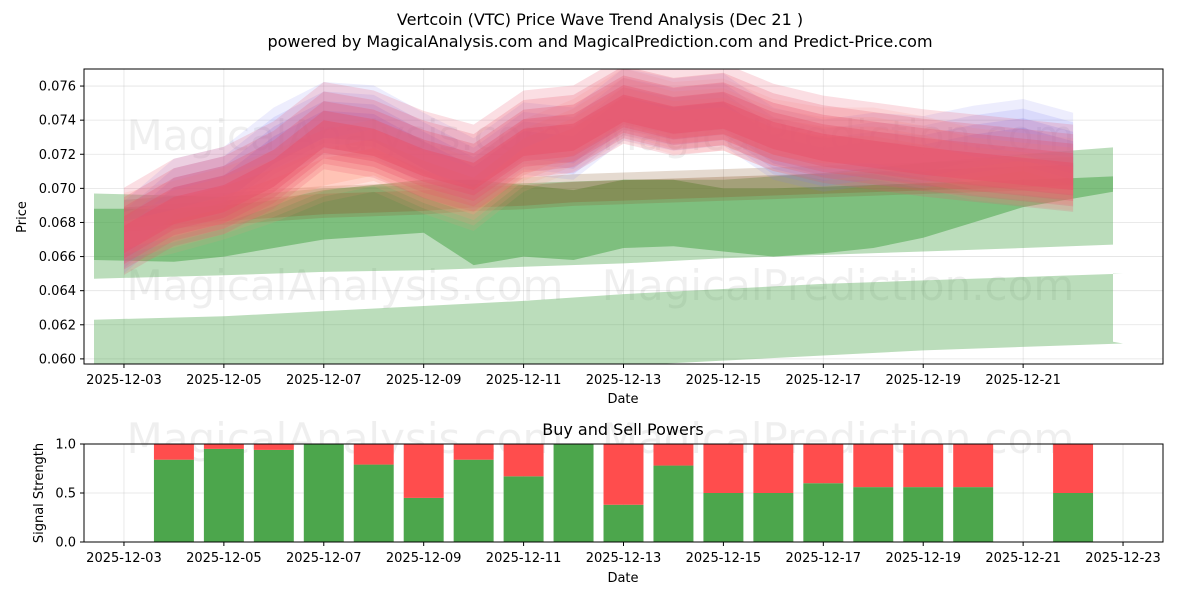 The width and height of the screenshot is (1200, 600). I want to click on bar-y-tick-label: 0.0, so click(65, 543).